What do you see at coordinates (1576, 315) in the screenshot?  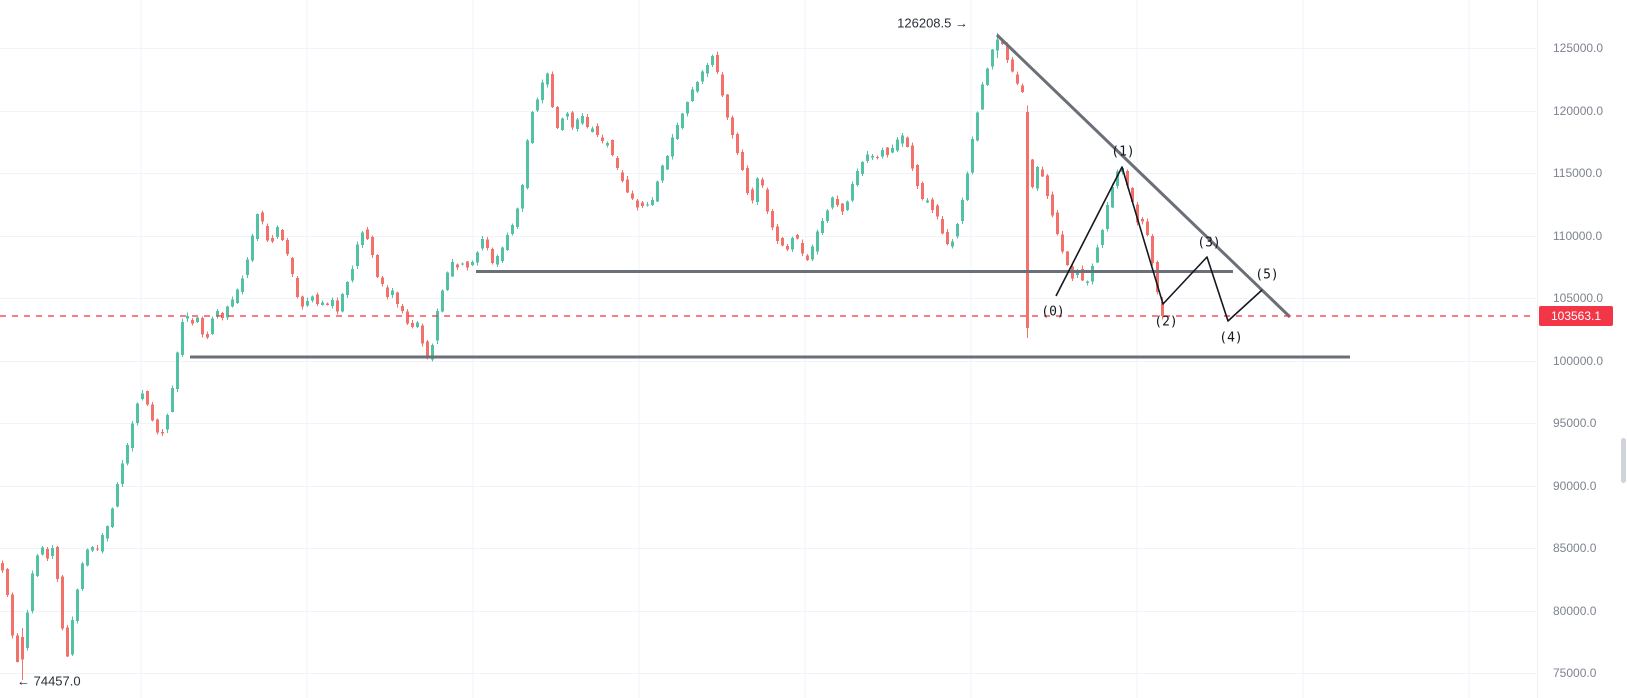 I see `current-price-label: 103563.1` at bounding box center [1576, 315].